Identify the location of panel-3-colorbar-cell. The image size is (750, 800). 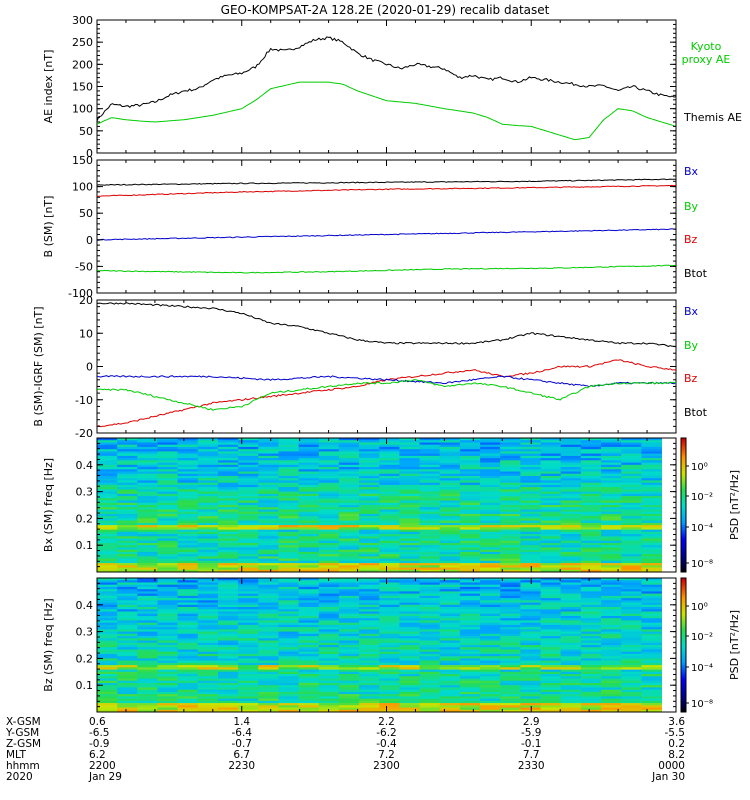
(683, 551).